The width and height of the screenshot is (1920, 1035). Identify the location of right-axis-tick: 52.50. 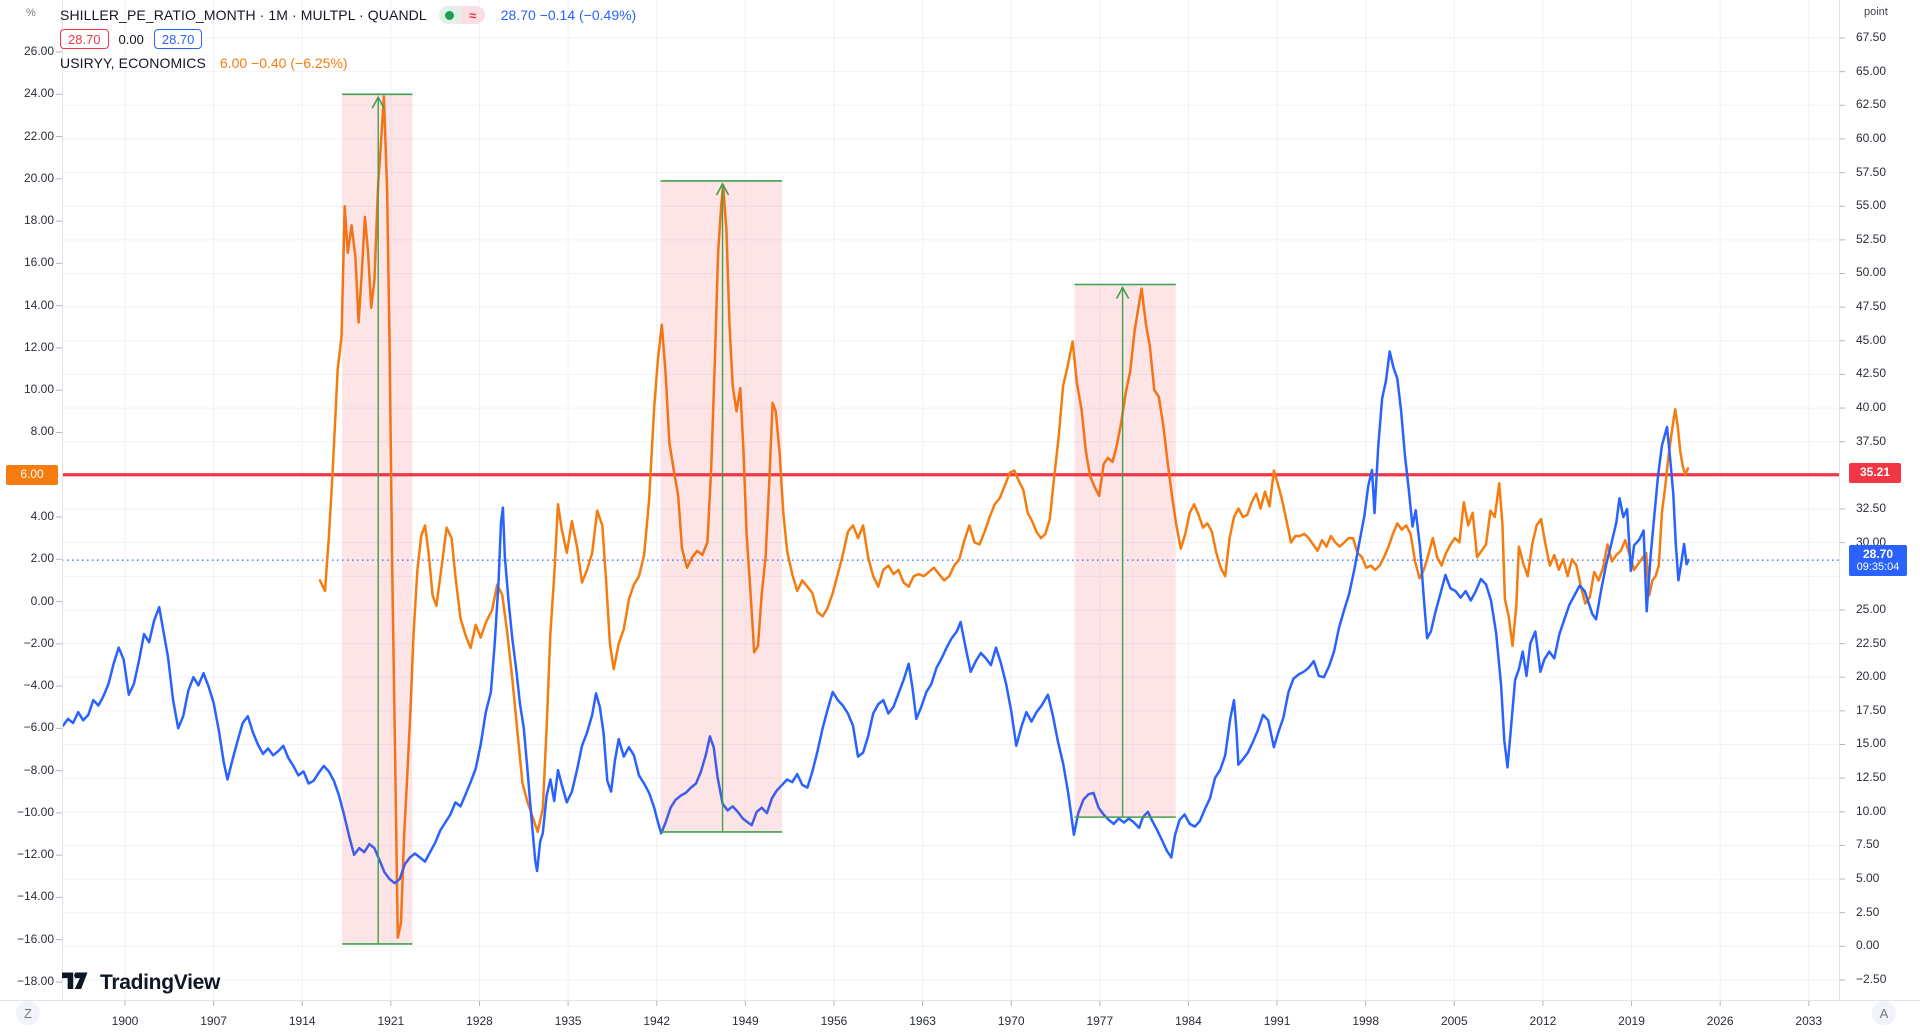
(1871, 238).